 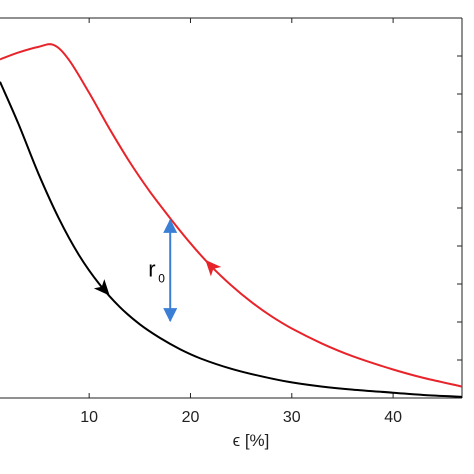 I want to click on r0-label-subscript: 0, so click(x=161, y=279).